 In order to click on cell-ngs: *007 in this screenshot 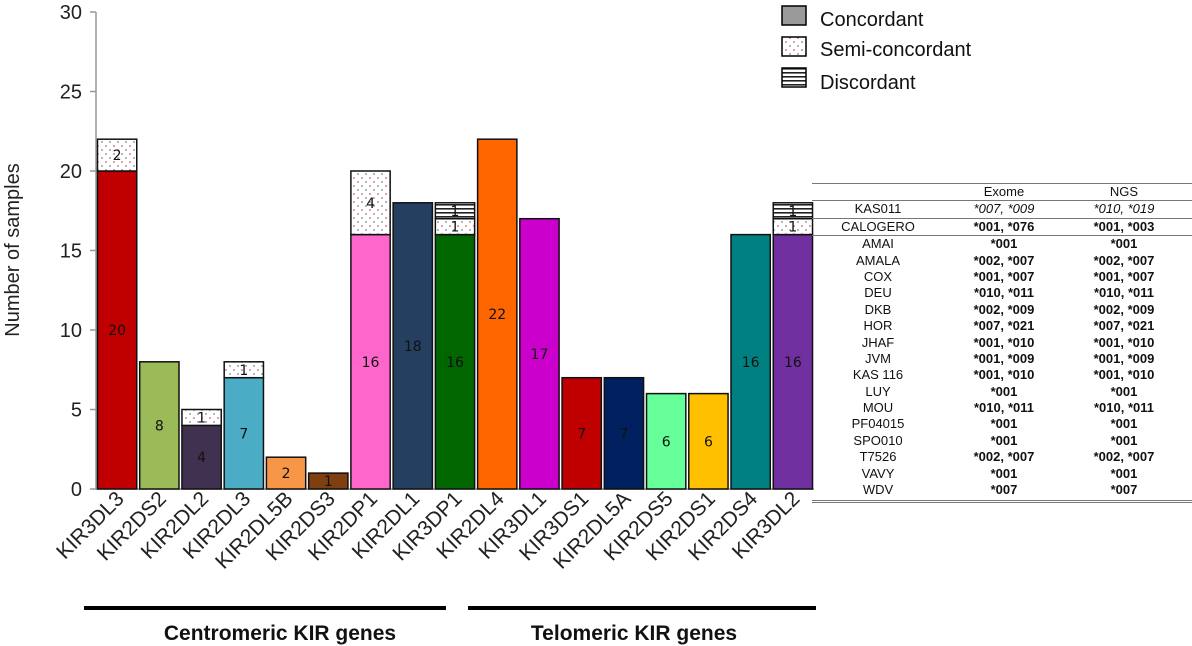, I will do `click(1124, 490)`.